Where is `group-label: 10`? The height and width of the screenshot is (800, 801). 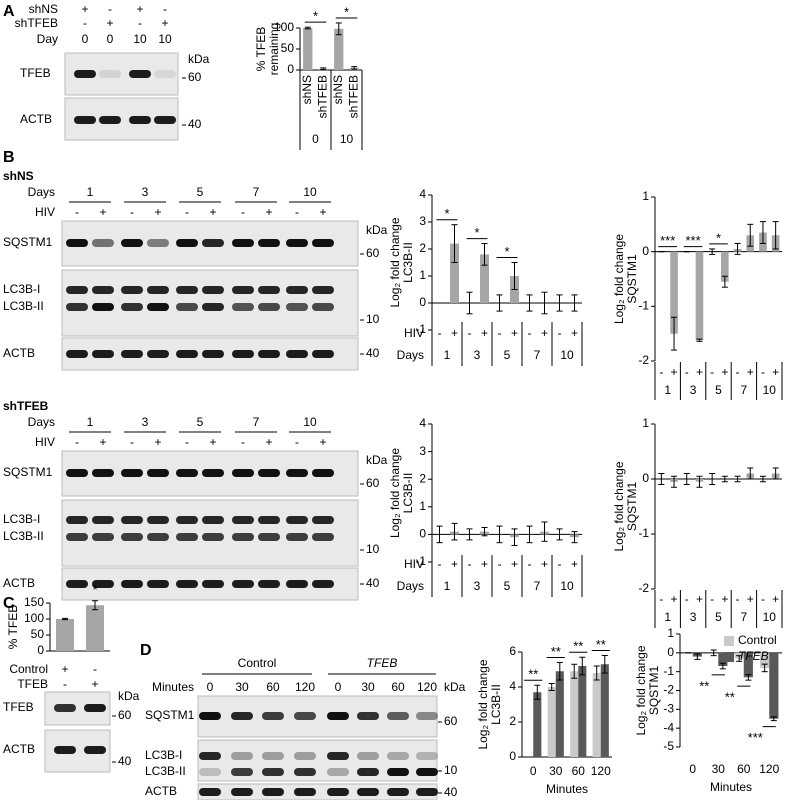
group-label: 10 is located at coordinates (770, 390).